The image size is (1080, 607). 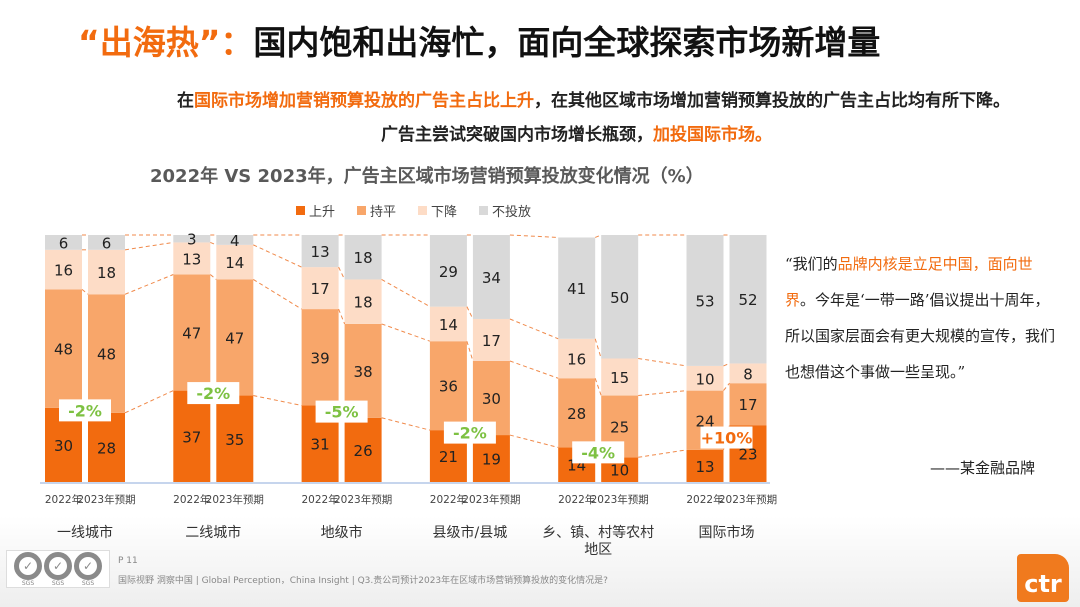 What do you see at coordinates (58, 569) in the screenshot?
I see `sgs-certification-logos: ✓ SGS ✓ SGS ✓ SGS` at bounding box center [58, 569].